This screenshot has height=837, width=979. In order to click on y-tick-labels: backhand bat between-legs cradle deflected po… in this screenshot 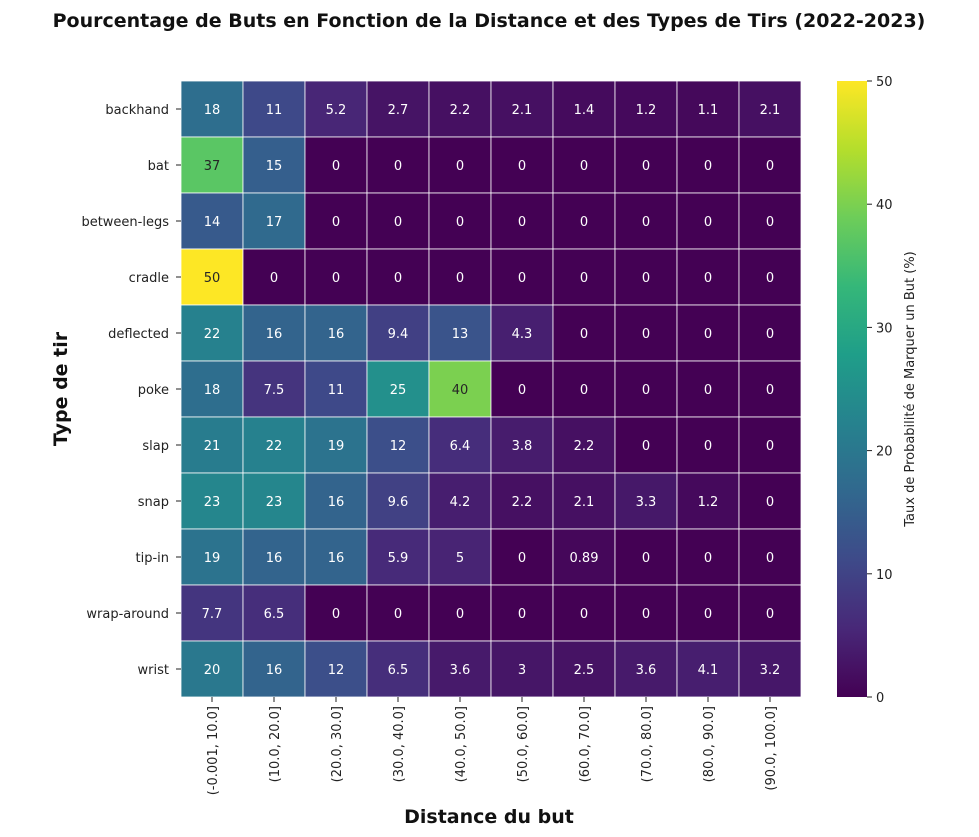, I will do `click(131, 390)`.